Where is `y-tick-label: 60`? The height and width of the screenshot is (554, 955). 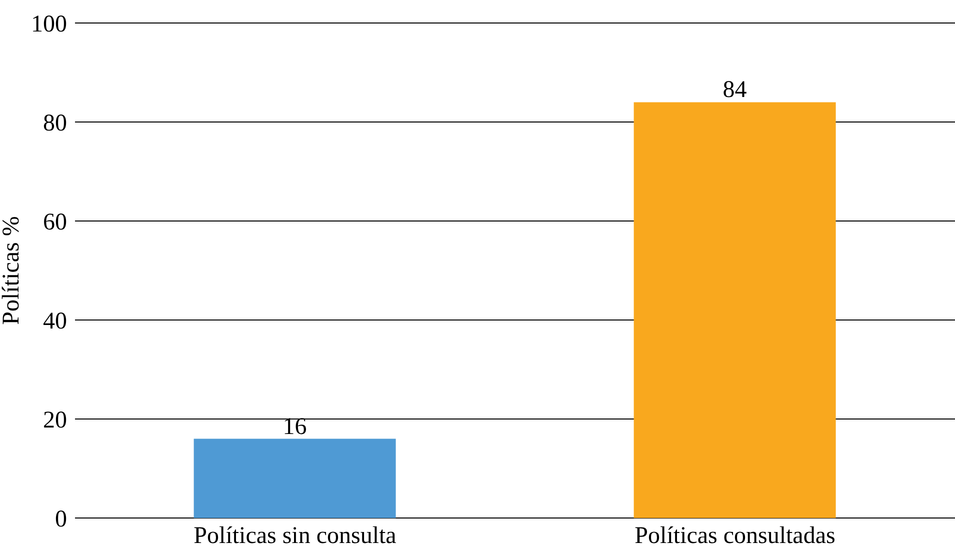 y-tick-label: 60 is located at coordinates (55, 223).